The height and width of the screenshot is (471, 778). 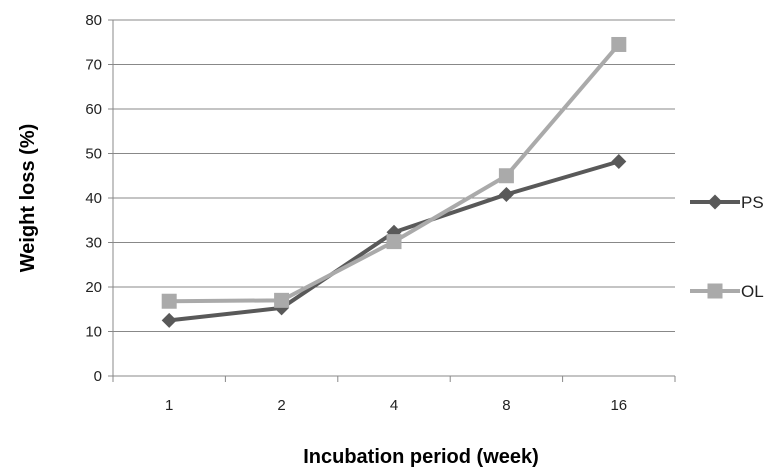 What do you see at coordinates (281, 405) in the screenshot?
I see `x-tick-label: 2` at bounding box center [281, 405].